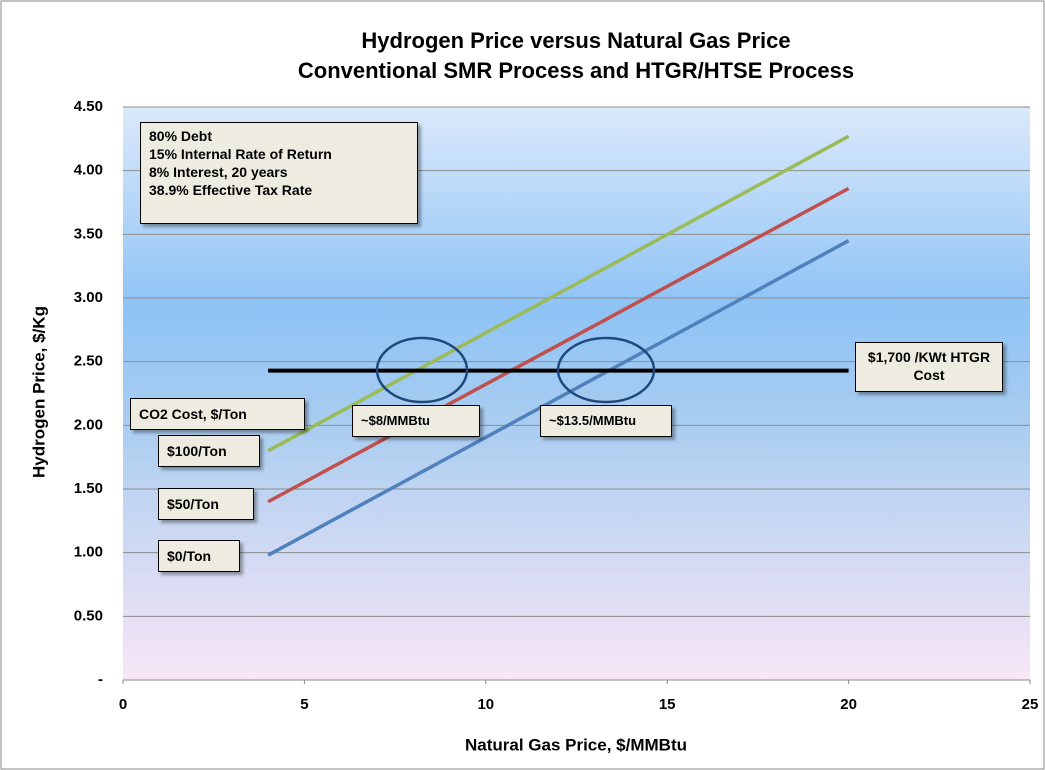  Describe the element at coordinates (304, 704) in the screenshot. I see `x-tick-label: 5` at that location.